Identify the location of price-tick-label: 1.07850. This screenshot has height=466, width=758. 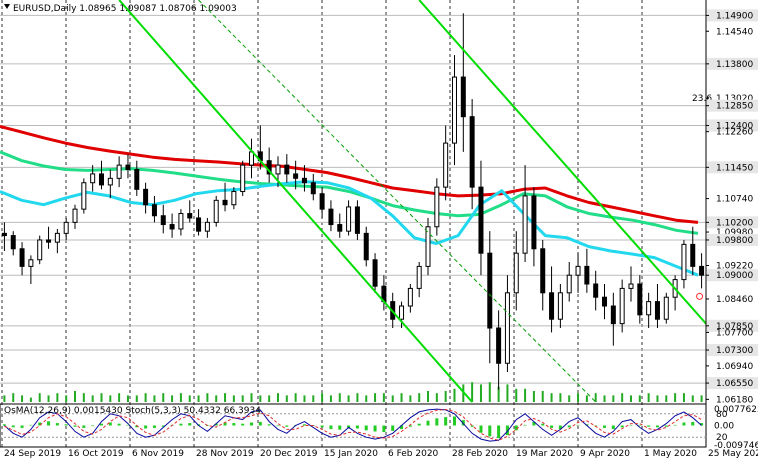
(734, 327).